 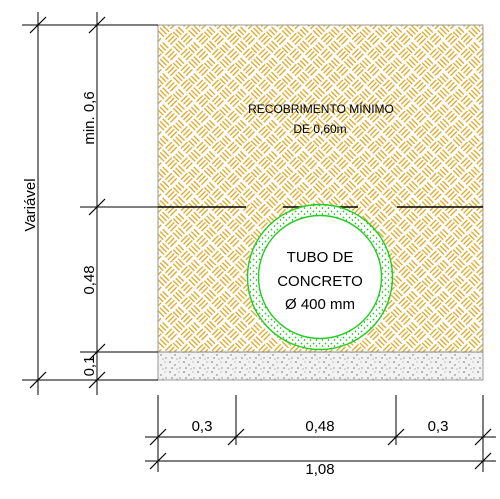 I want to click on cover-note-line1: RECOBRIMENTO MÍNIMO, so click(x=321, y=108).